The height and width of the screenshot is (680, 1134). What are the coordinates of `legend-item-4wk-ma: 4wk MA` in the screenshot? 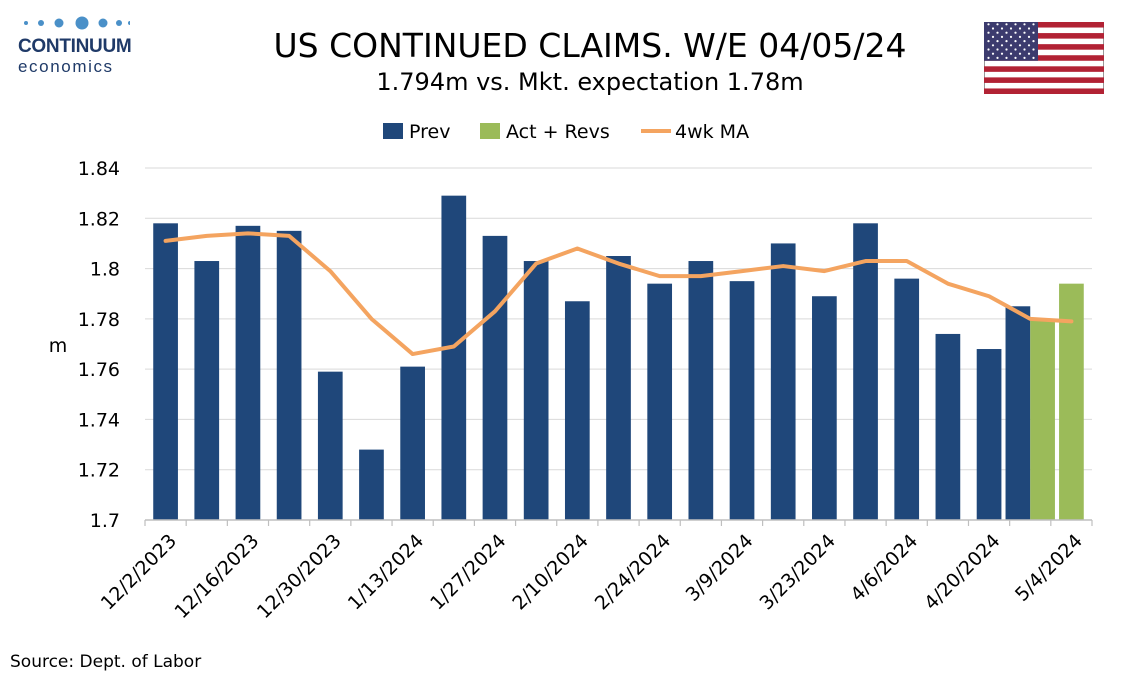 It's located at (712, 132).